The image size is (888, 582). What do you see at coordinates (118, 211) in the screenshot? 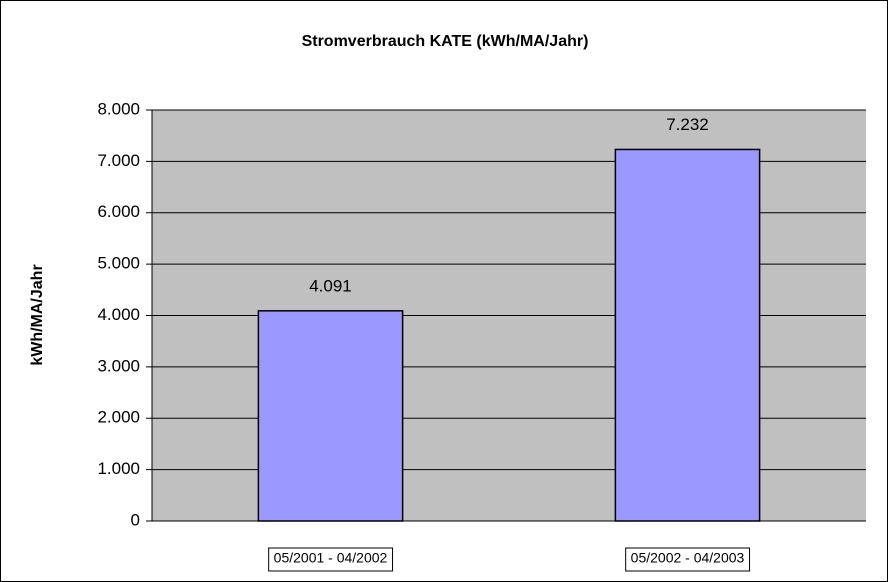
I see `y-tick-label: 6.000` at bounding box center [118, 211].